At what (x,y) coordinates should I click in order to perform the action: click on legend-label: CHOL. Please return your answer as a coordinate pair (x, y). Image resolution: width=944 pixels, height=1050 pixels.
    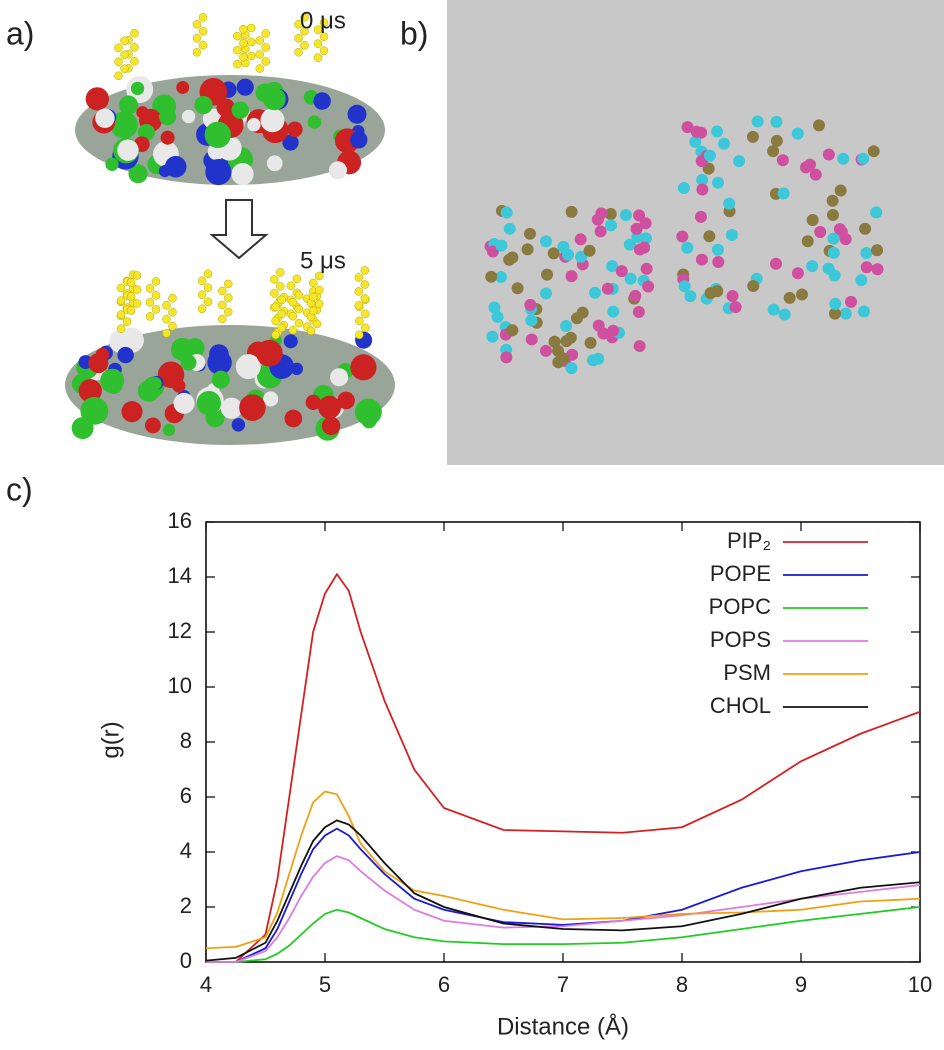
    Looking at the image, I should click on (740, 705).